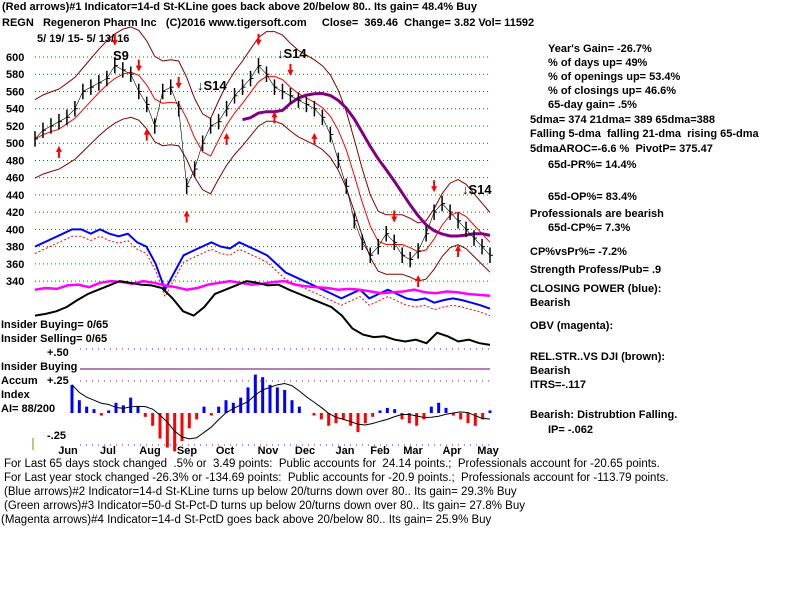  What do you see at coordinates (15, 395) in the screenshot?
I see `index-label: Index` at bounding box center [15, 395].